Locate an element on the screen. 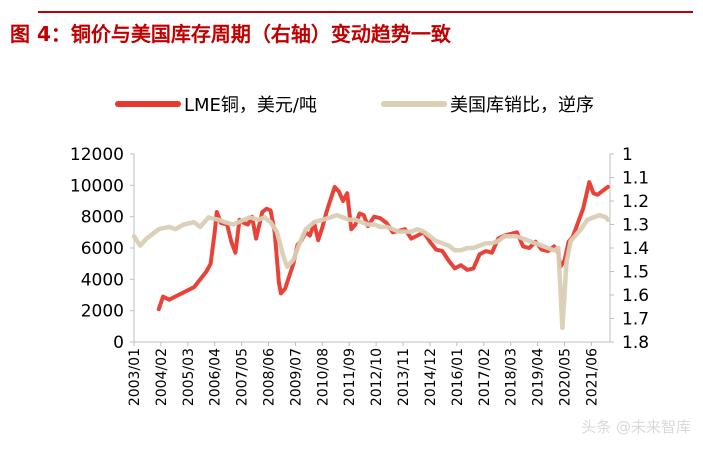  x-tick-label: 2011/09 is located at coordinates (350, 377).